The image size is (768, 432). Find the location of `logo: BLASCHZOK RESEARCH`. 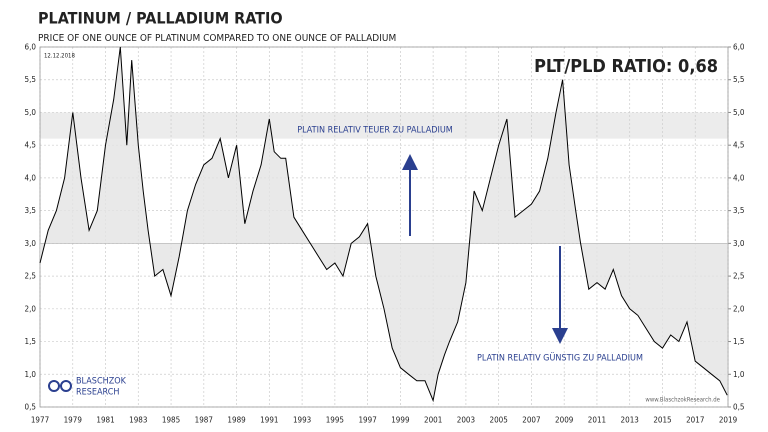

logo: BLASCHZOK RESEARCH is located at coordinates (87, 387).